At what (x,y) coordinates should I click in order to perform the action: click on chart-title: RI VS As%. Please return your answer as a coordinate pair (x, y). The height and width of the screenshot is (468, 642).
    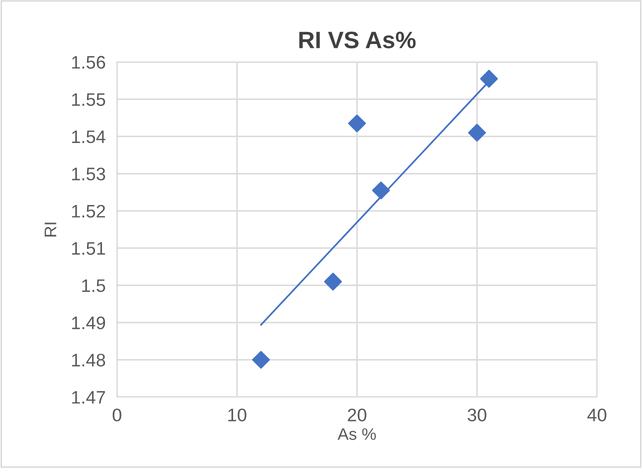
    Looking at the image, I should click on (357, 40).